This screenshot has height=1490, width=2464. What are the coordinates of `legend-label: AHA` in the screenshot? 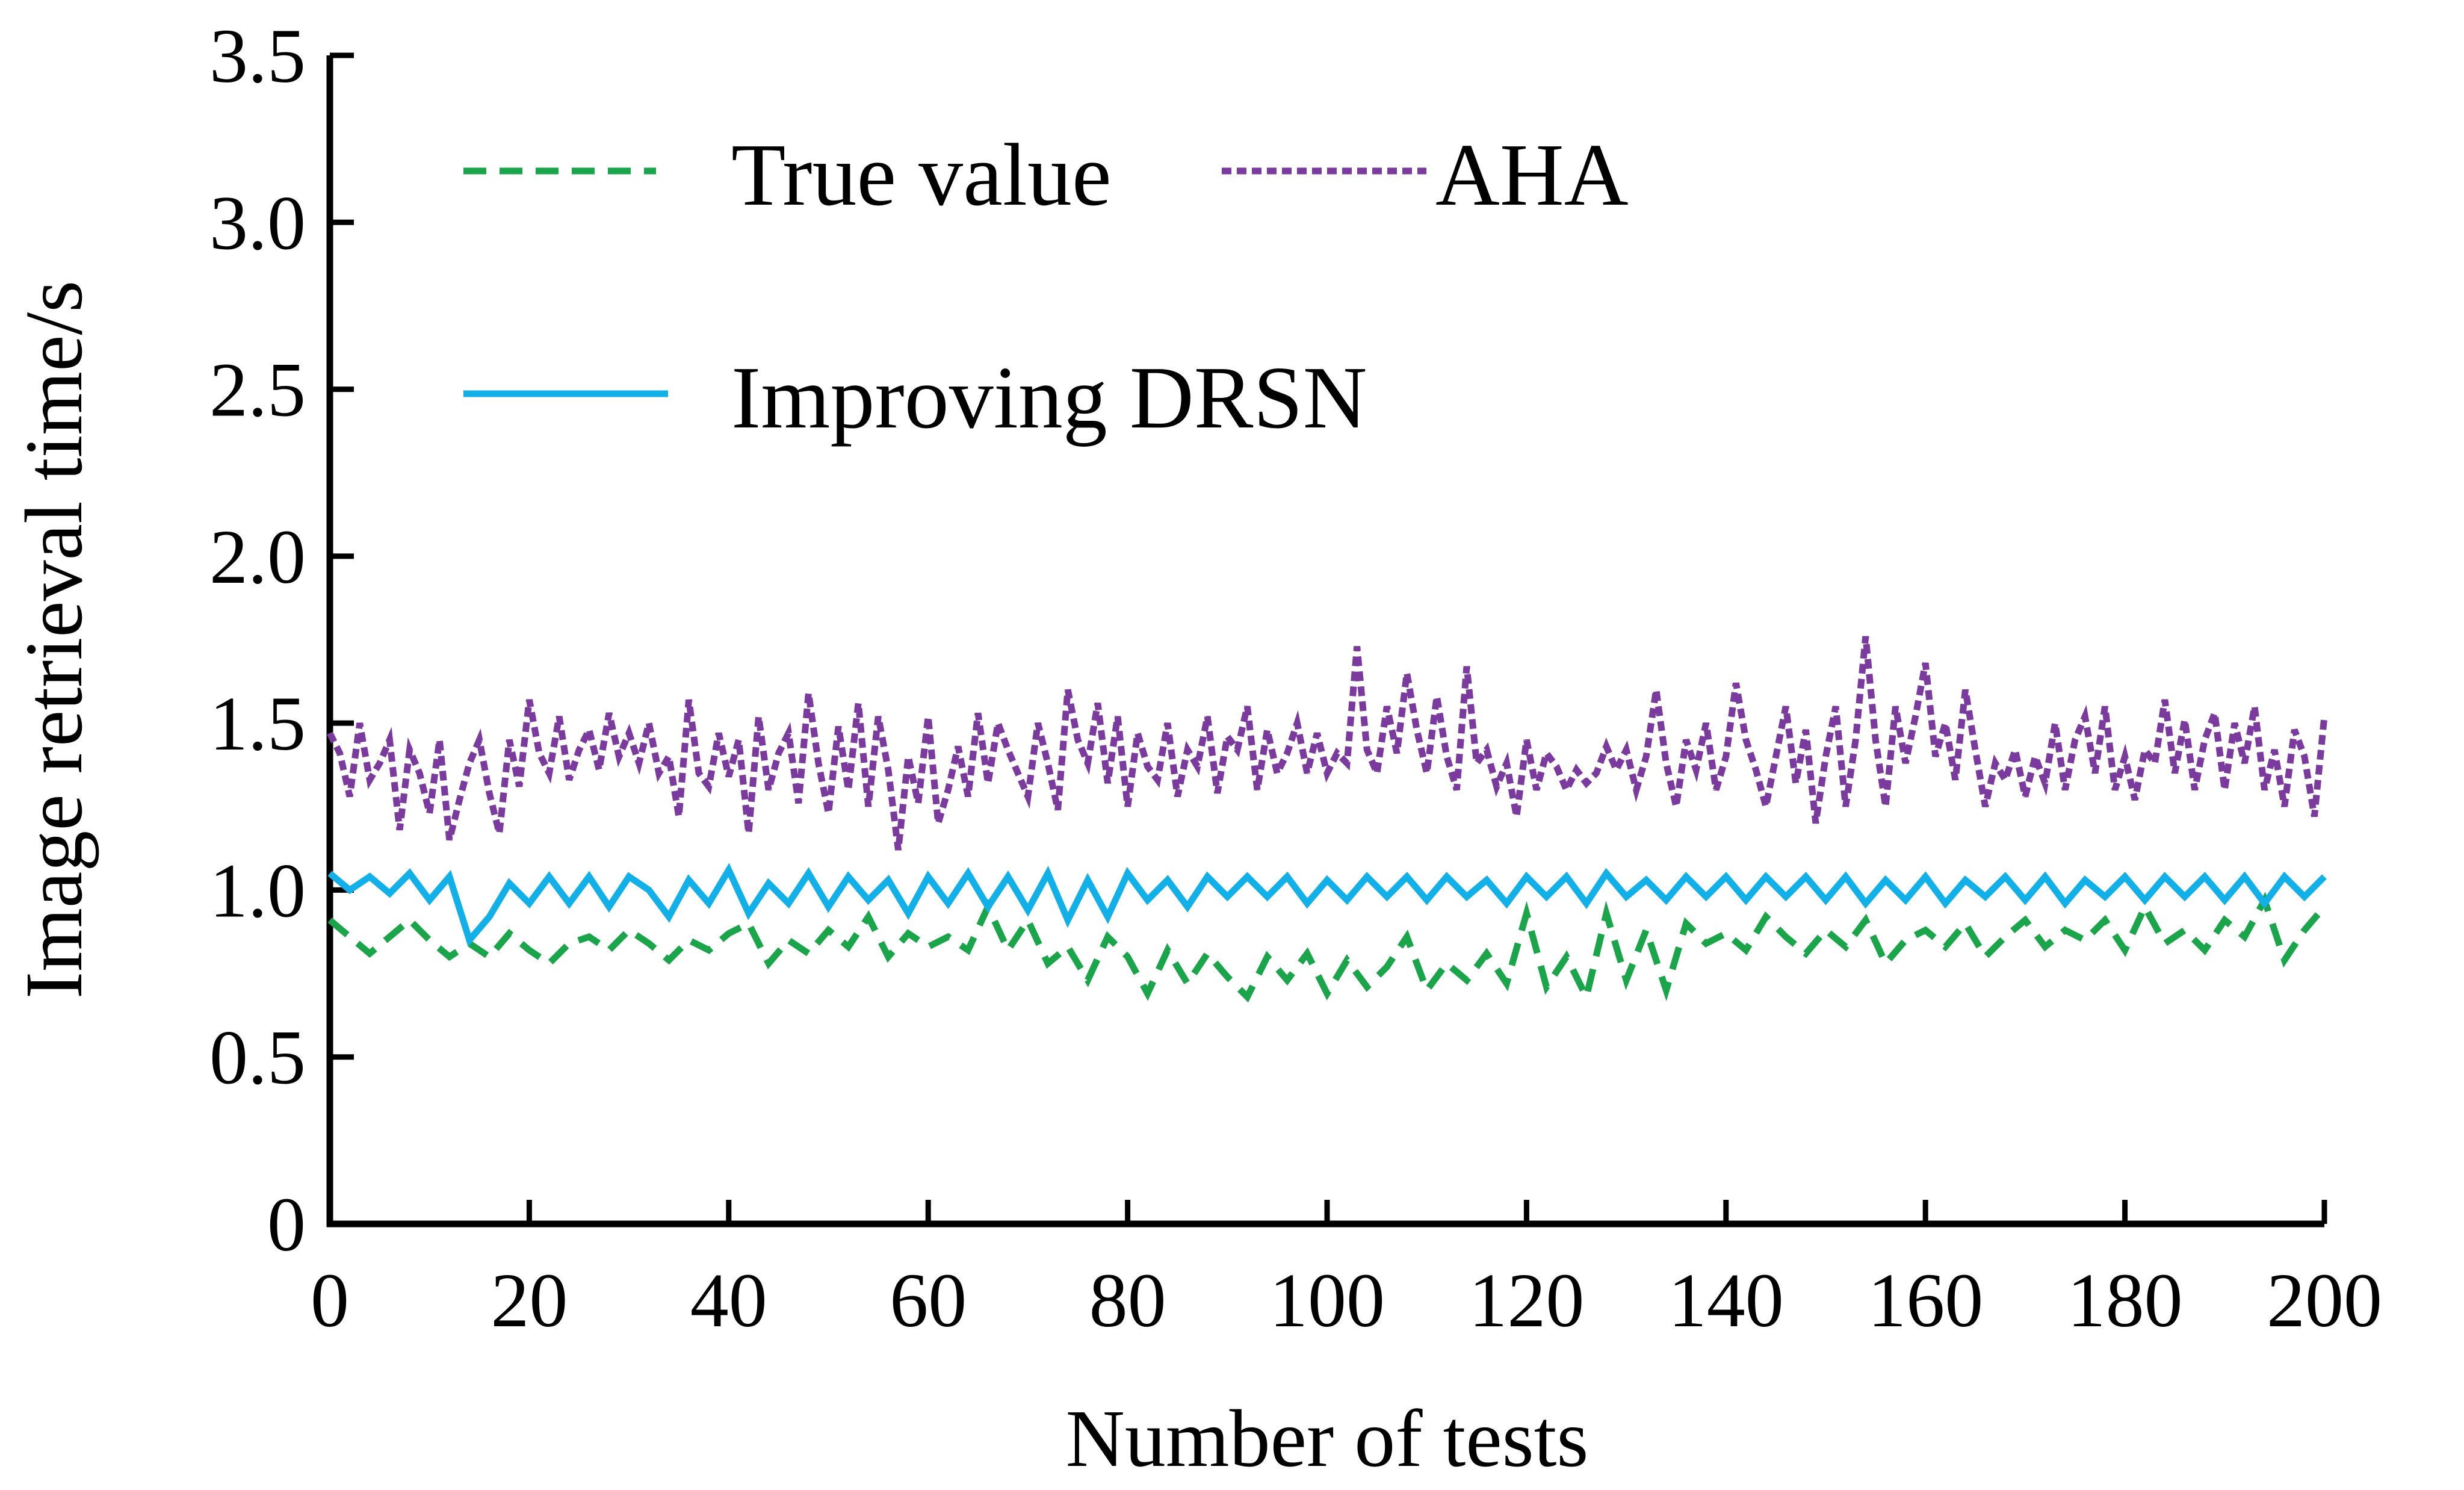 It's located at (1532, 175).